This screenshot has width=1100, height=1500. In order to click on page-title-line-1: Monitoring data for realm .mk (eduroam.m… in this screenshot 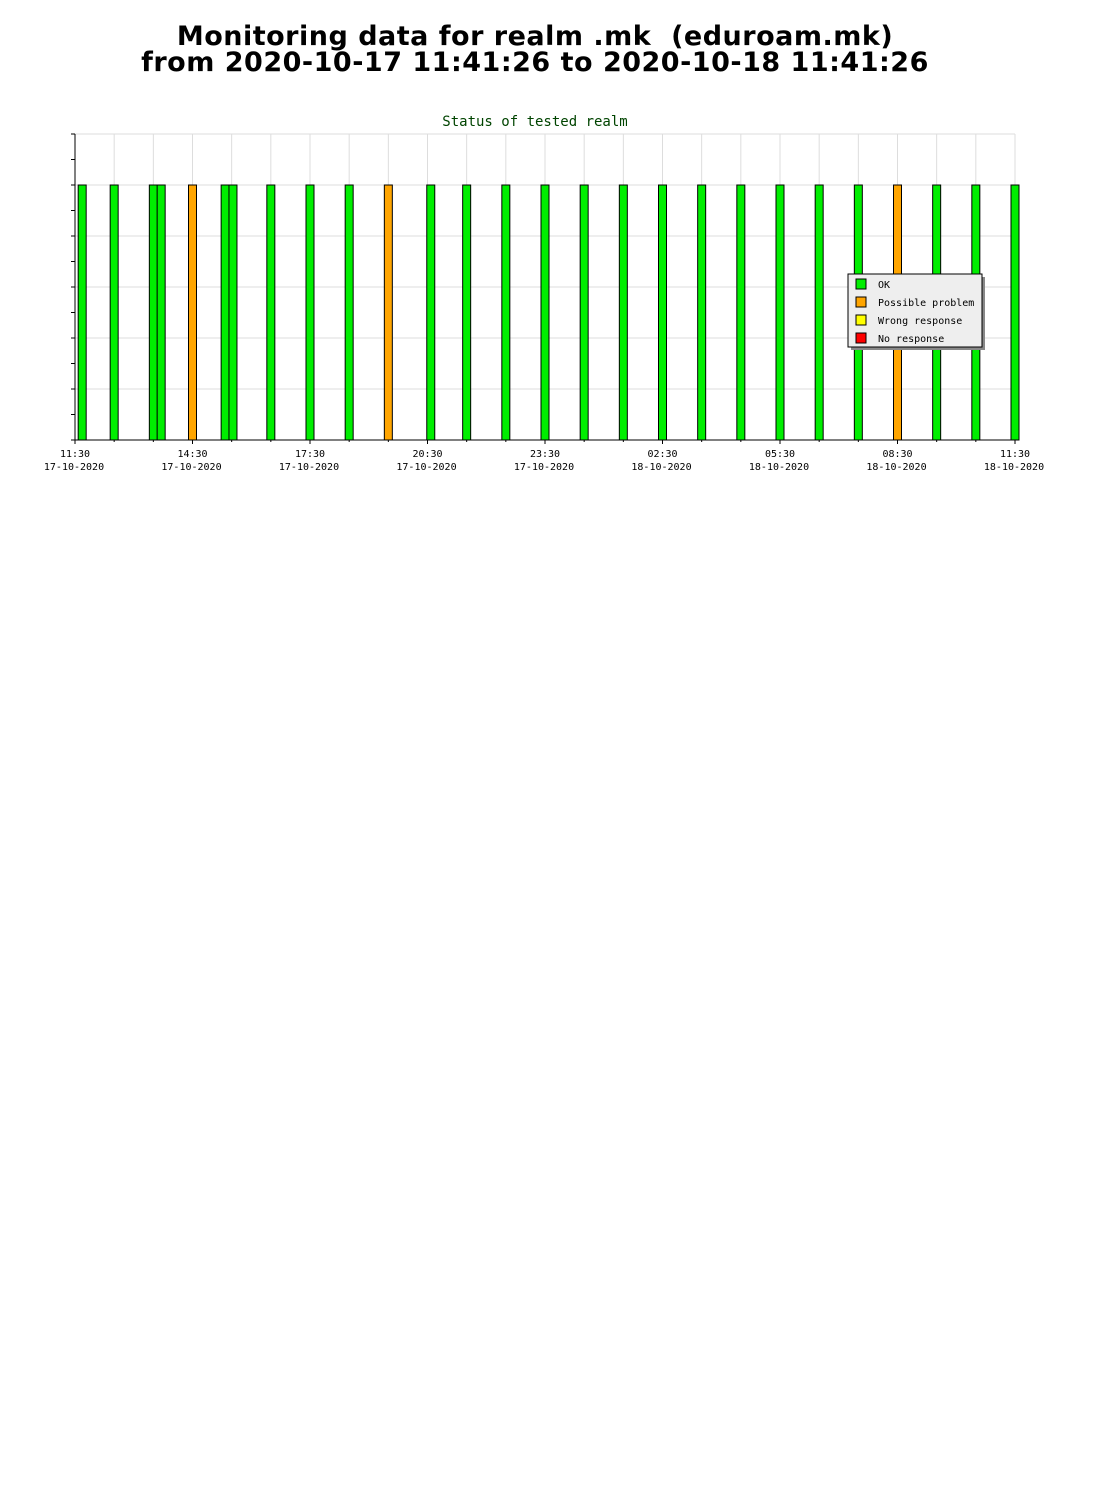, I will do `click(535, 36)`.